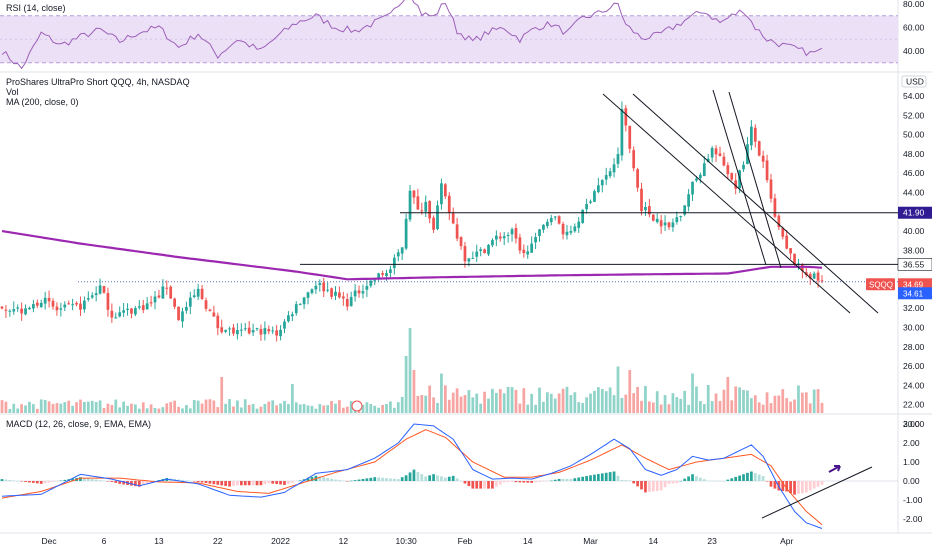 This screenshot has height=550, width=932. What do you see at coordinates (914, 4) in the screenshot?
I see `rsi-tick-label: 80.00` at bounding box center [914, 4].